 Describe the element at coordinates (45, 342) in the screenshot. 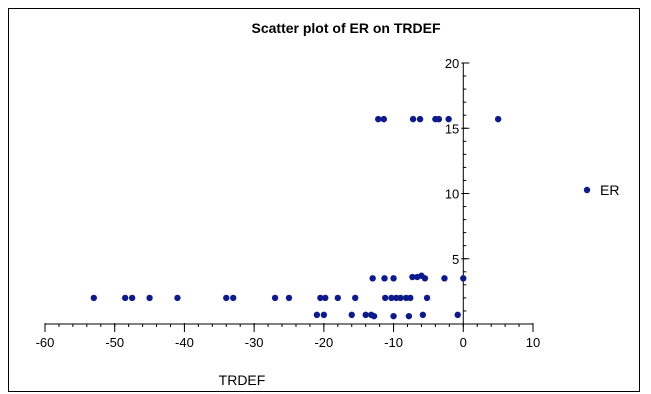

I see `x-tick-label: -60` at that location.